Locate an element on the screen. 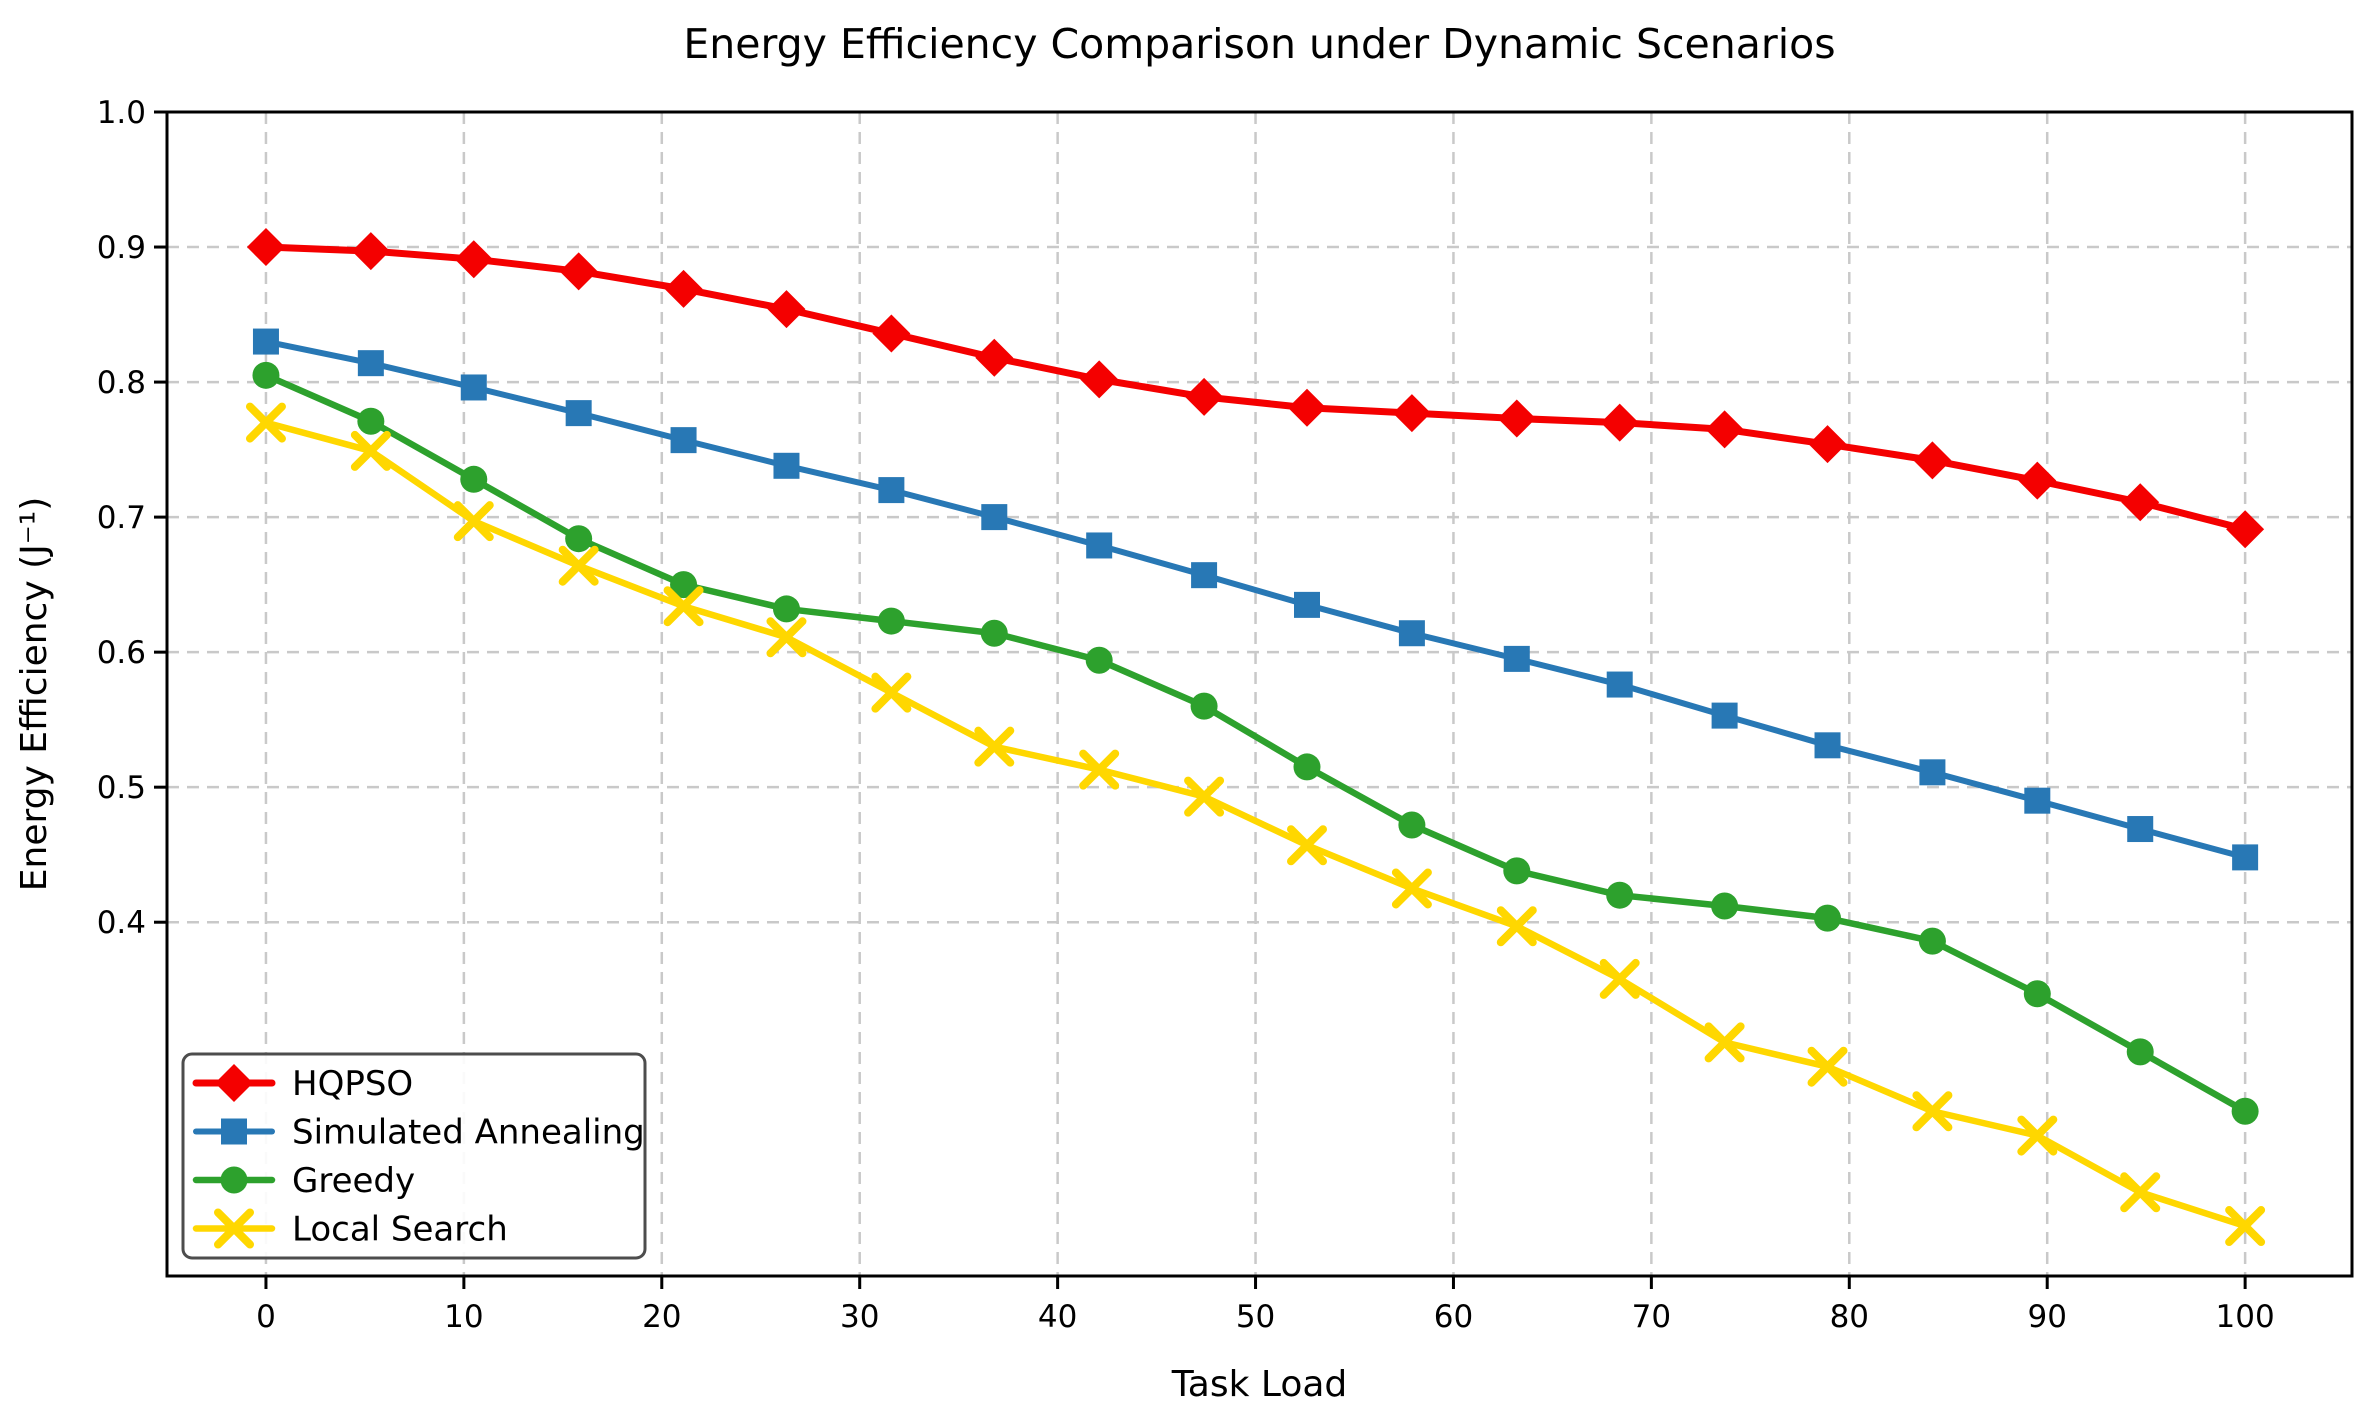  legend-box is located at coordinates (414, 1156).